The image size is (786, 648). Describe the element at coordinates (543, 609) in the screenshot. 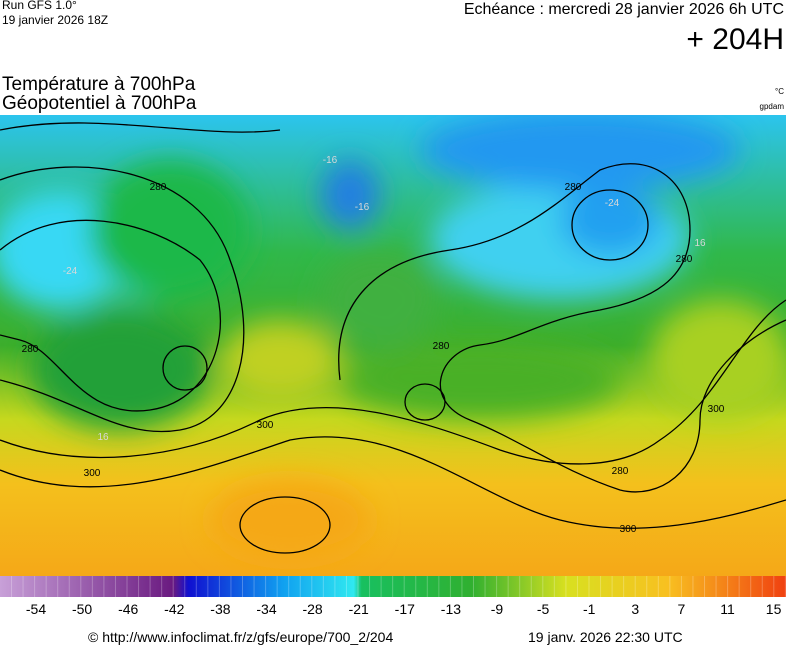

I see `colorbar-tick-label: -5` at that location.